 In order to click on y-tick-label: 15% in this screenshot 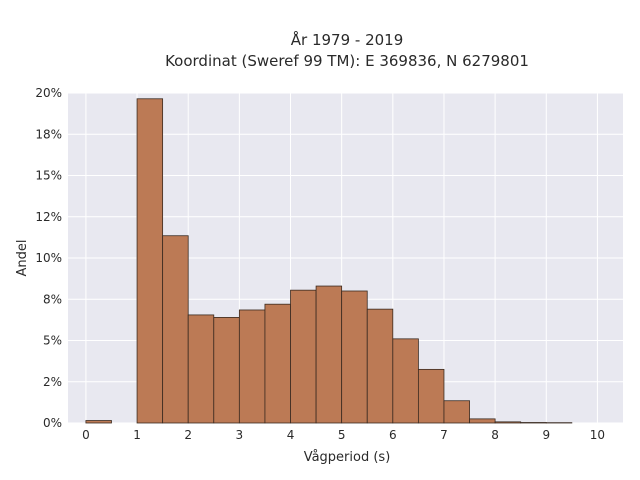, I will do `click(48, 176)`.